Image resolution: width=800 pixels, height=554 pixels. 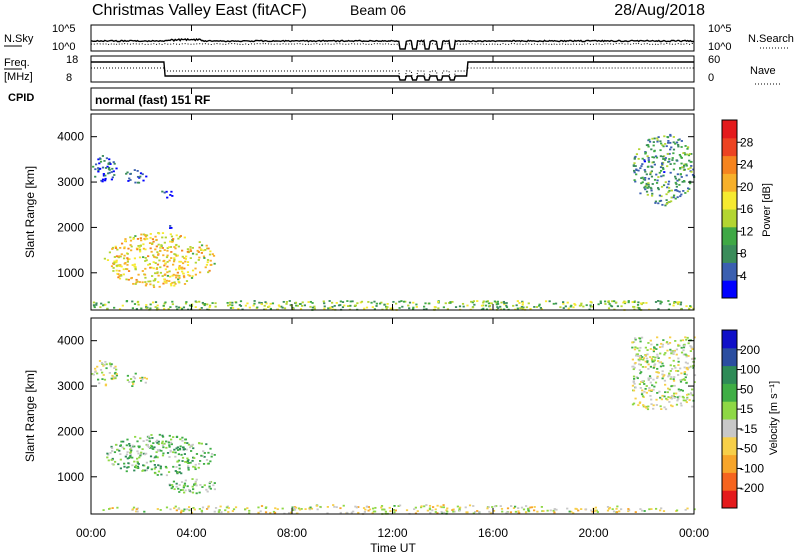 What do you see at coordinates (152, 100) in the screenshot?
I see `cpid-text: normal (fast) 151 RF` at bounding box center [152, 100].